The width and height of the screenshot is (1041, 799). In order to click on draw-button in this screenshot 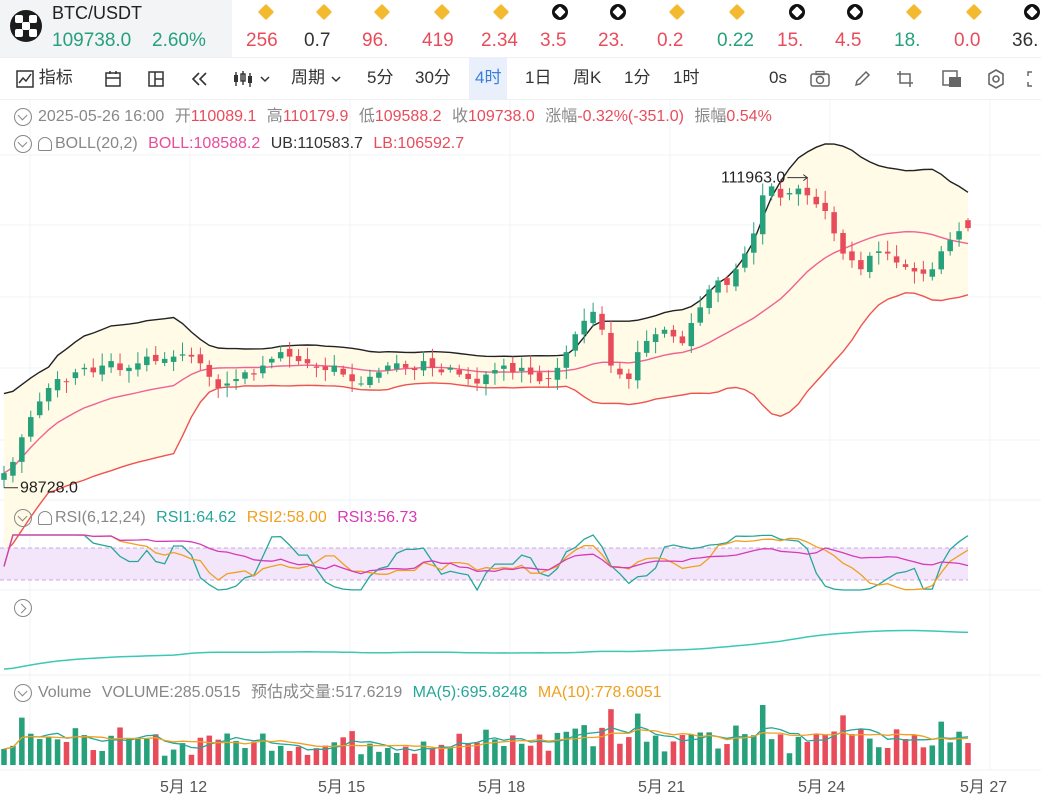, I will do `click(863, 79)`.